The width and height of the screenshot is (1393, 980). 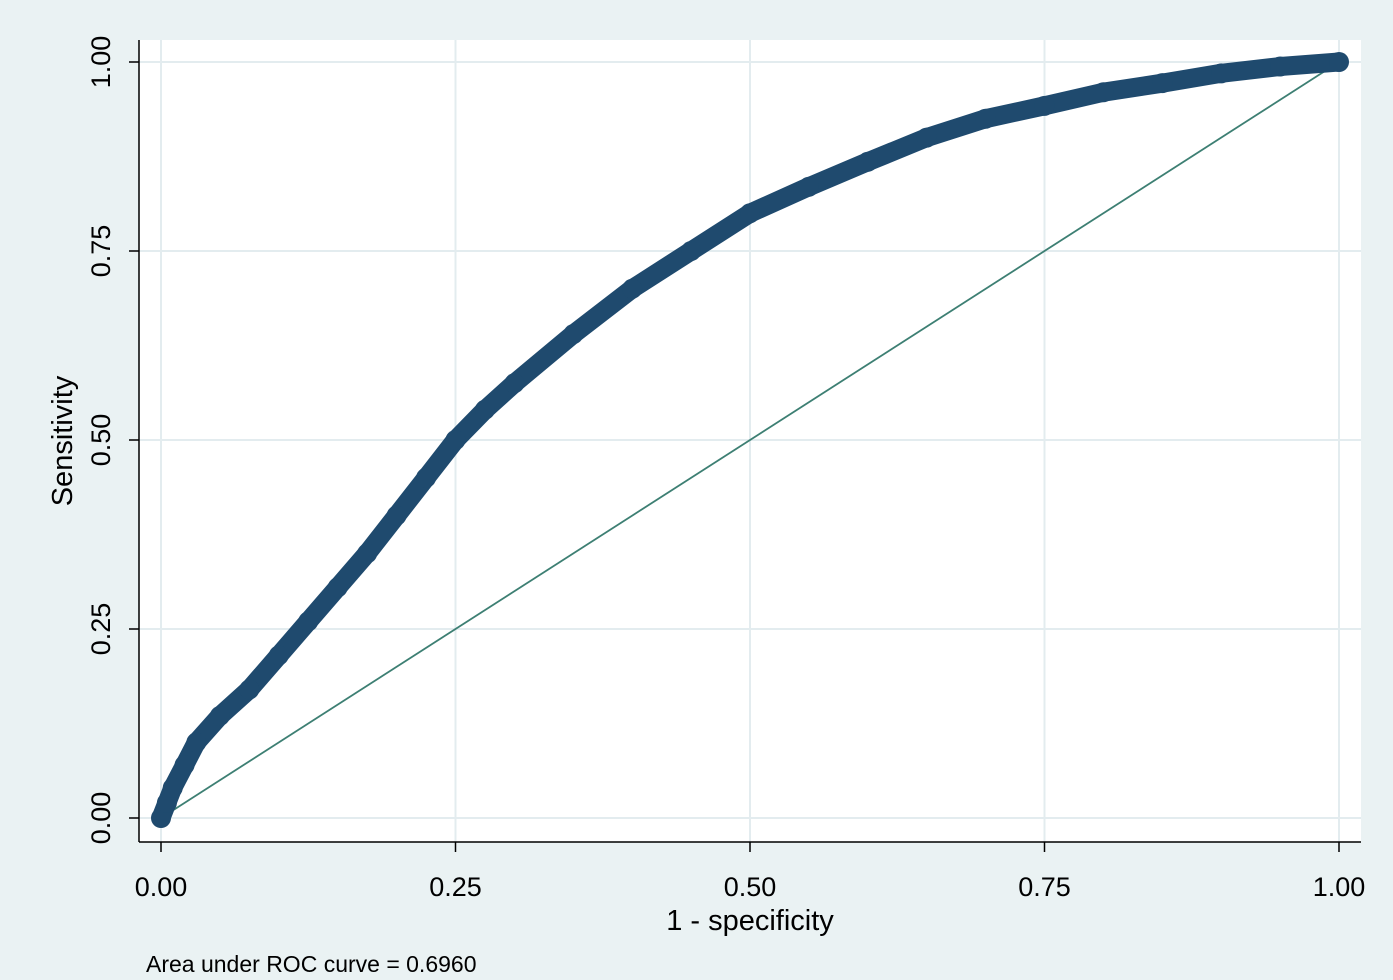 I want to click on auc-note: Area under ROC curve = 0.6960, so click(x=311, y=964).